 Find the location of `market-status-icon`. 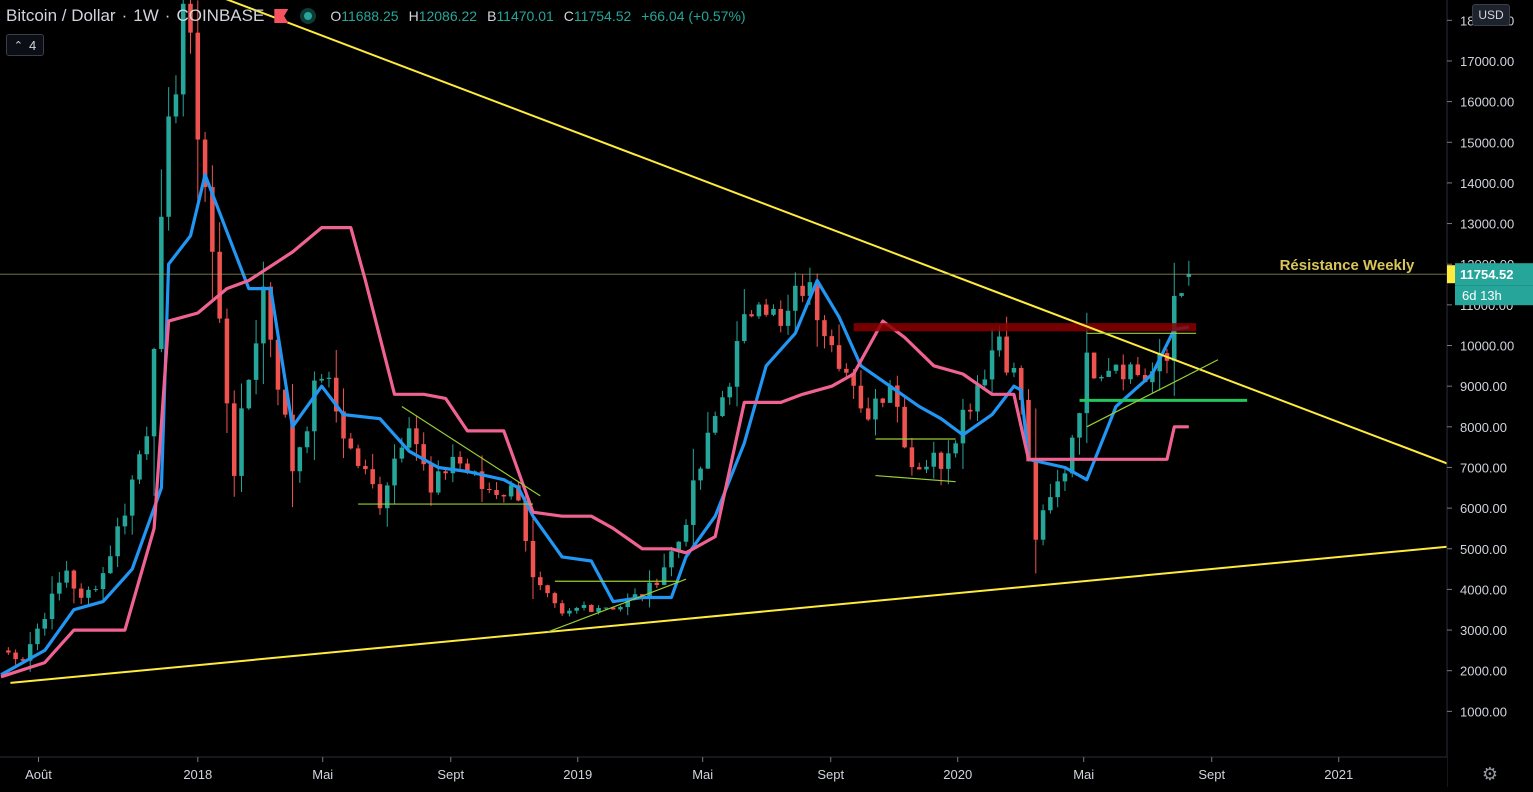

market-status-icon is located at coordinates (308, 16).